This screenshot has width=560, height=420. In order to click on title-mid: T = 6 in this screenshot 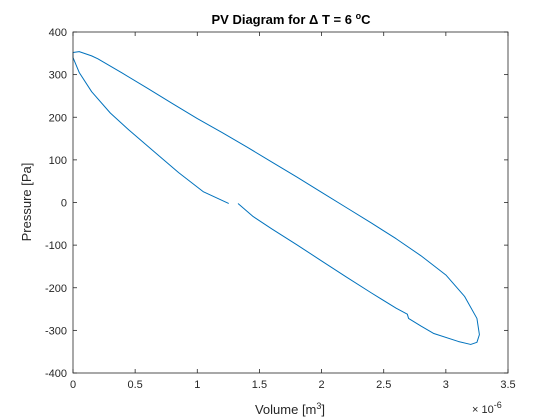, I will do `click(336, 19)`.